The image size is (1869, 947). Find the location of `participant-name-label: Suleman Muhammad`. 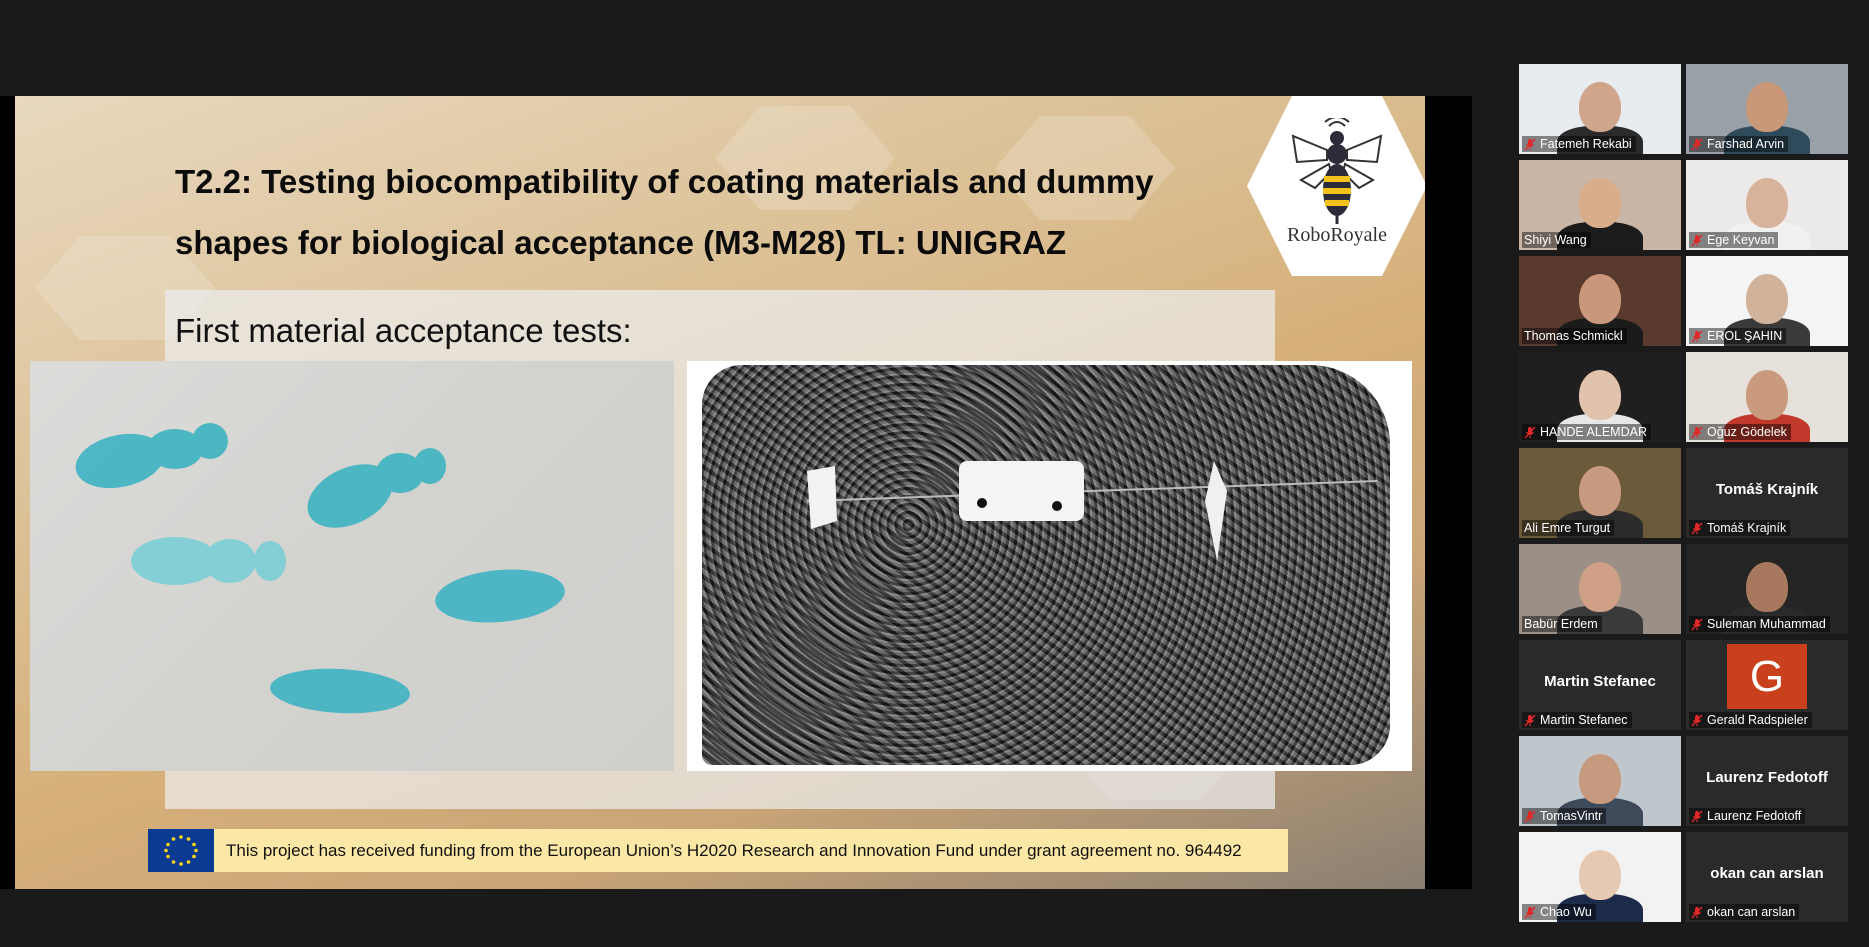

participant-name-label: Suleman Muhammad is located at coordinates (1759, 624).